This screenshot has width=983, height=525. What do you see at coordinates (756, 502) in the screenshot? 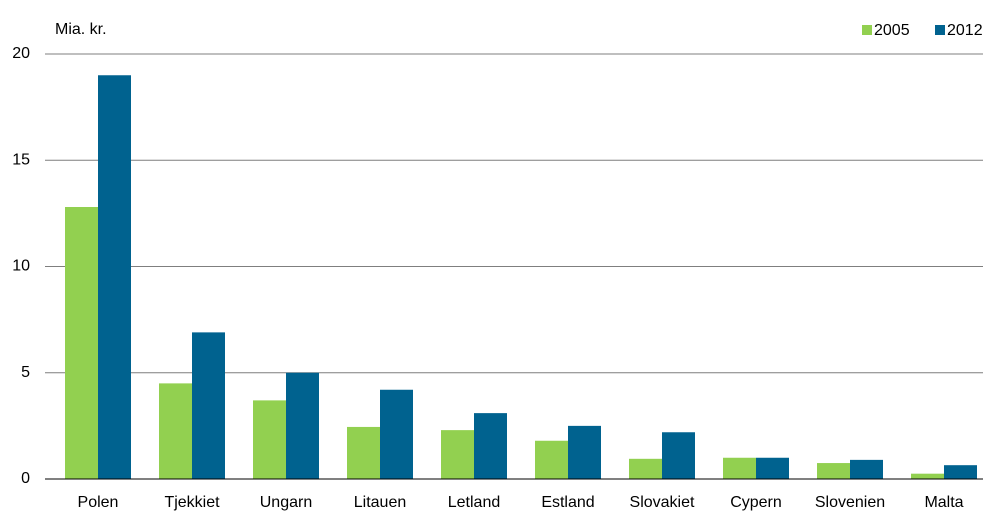
I see `x-tick-label: Cypern` at bounding box center [756, 502].